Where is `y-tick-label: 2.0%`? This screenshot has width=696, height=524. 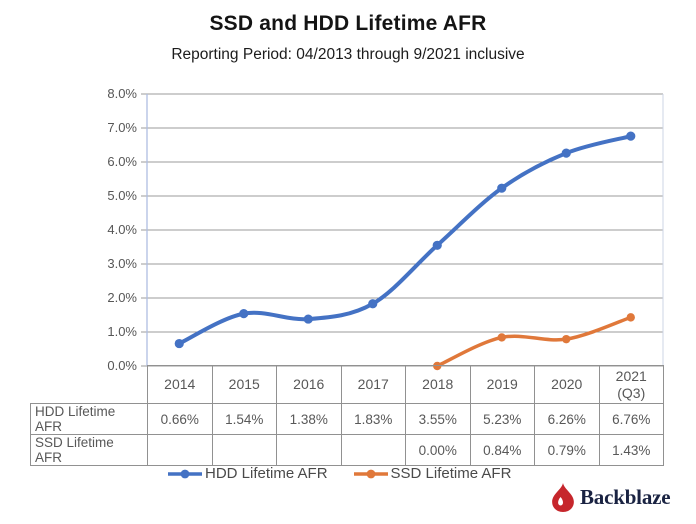
y-tick-label: 2.0% is located at coordinates (122, 297).